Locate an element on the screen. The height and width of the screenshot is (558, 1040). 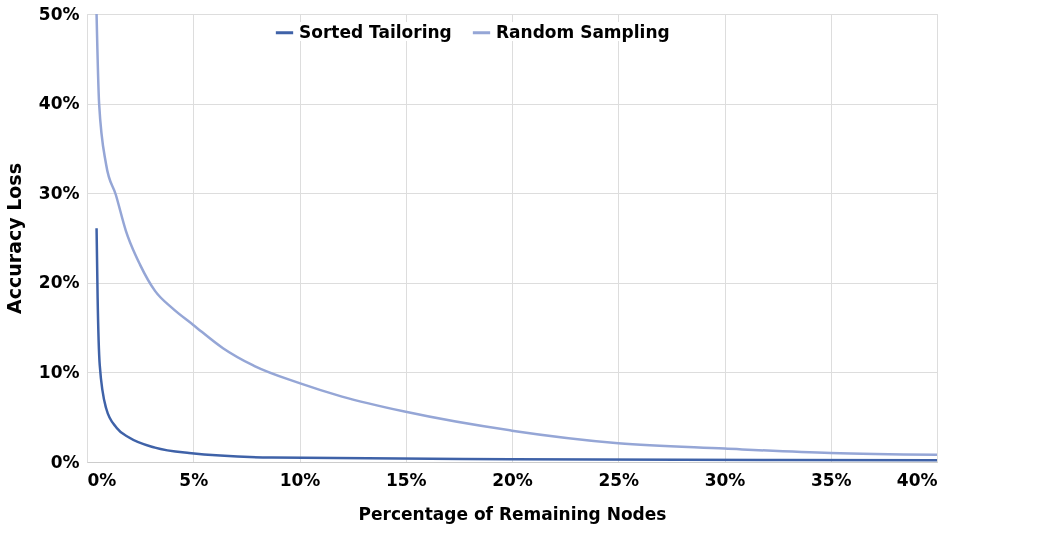
x-tick-label: 5% is located at coordinates (194, 479).